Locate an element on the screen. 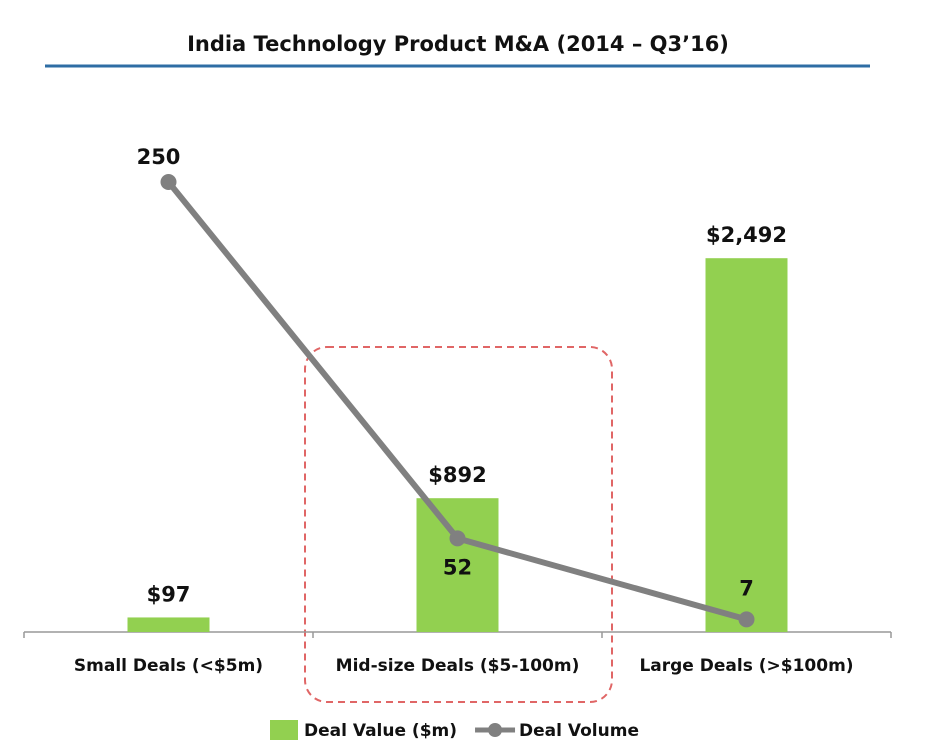  data-label: $892 is located at coordinates (457, 475).